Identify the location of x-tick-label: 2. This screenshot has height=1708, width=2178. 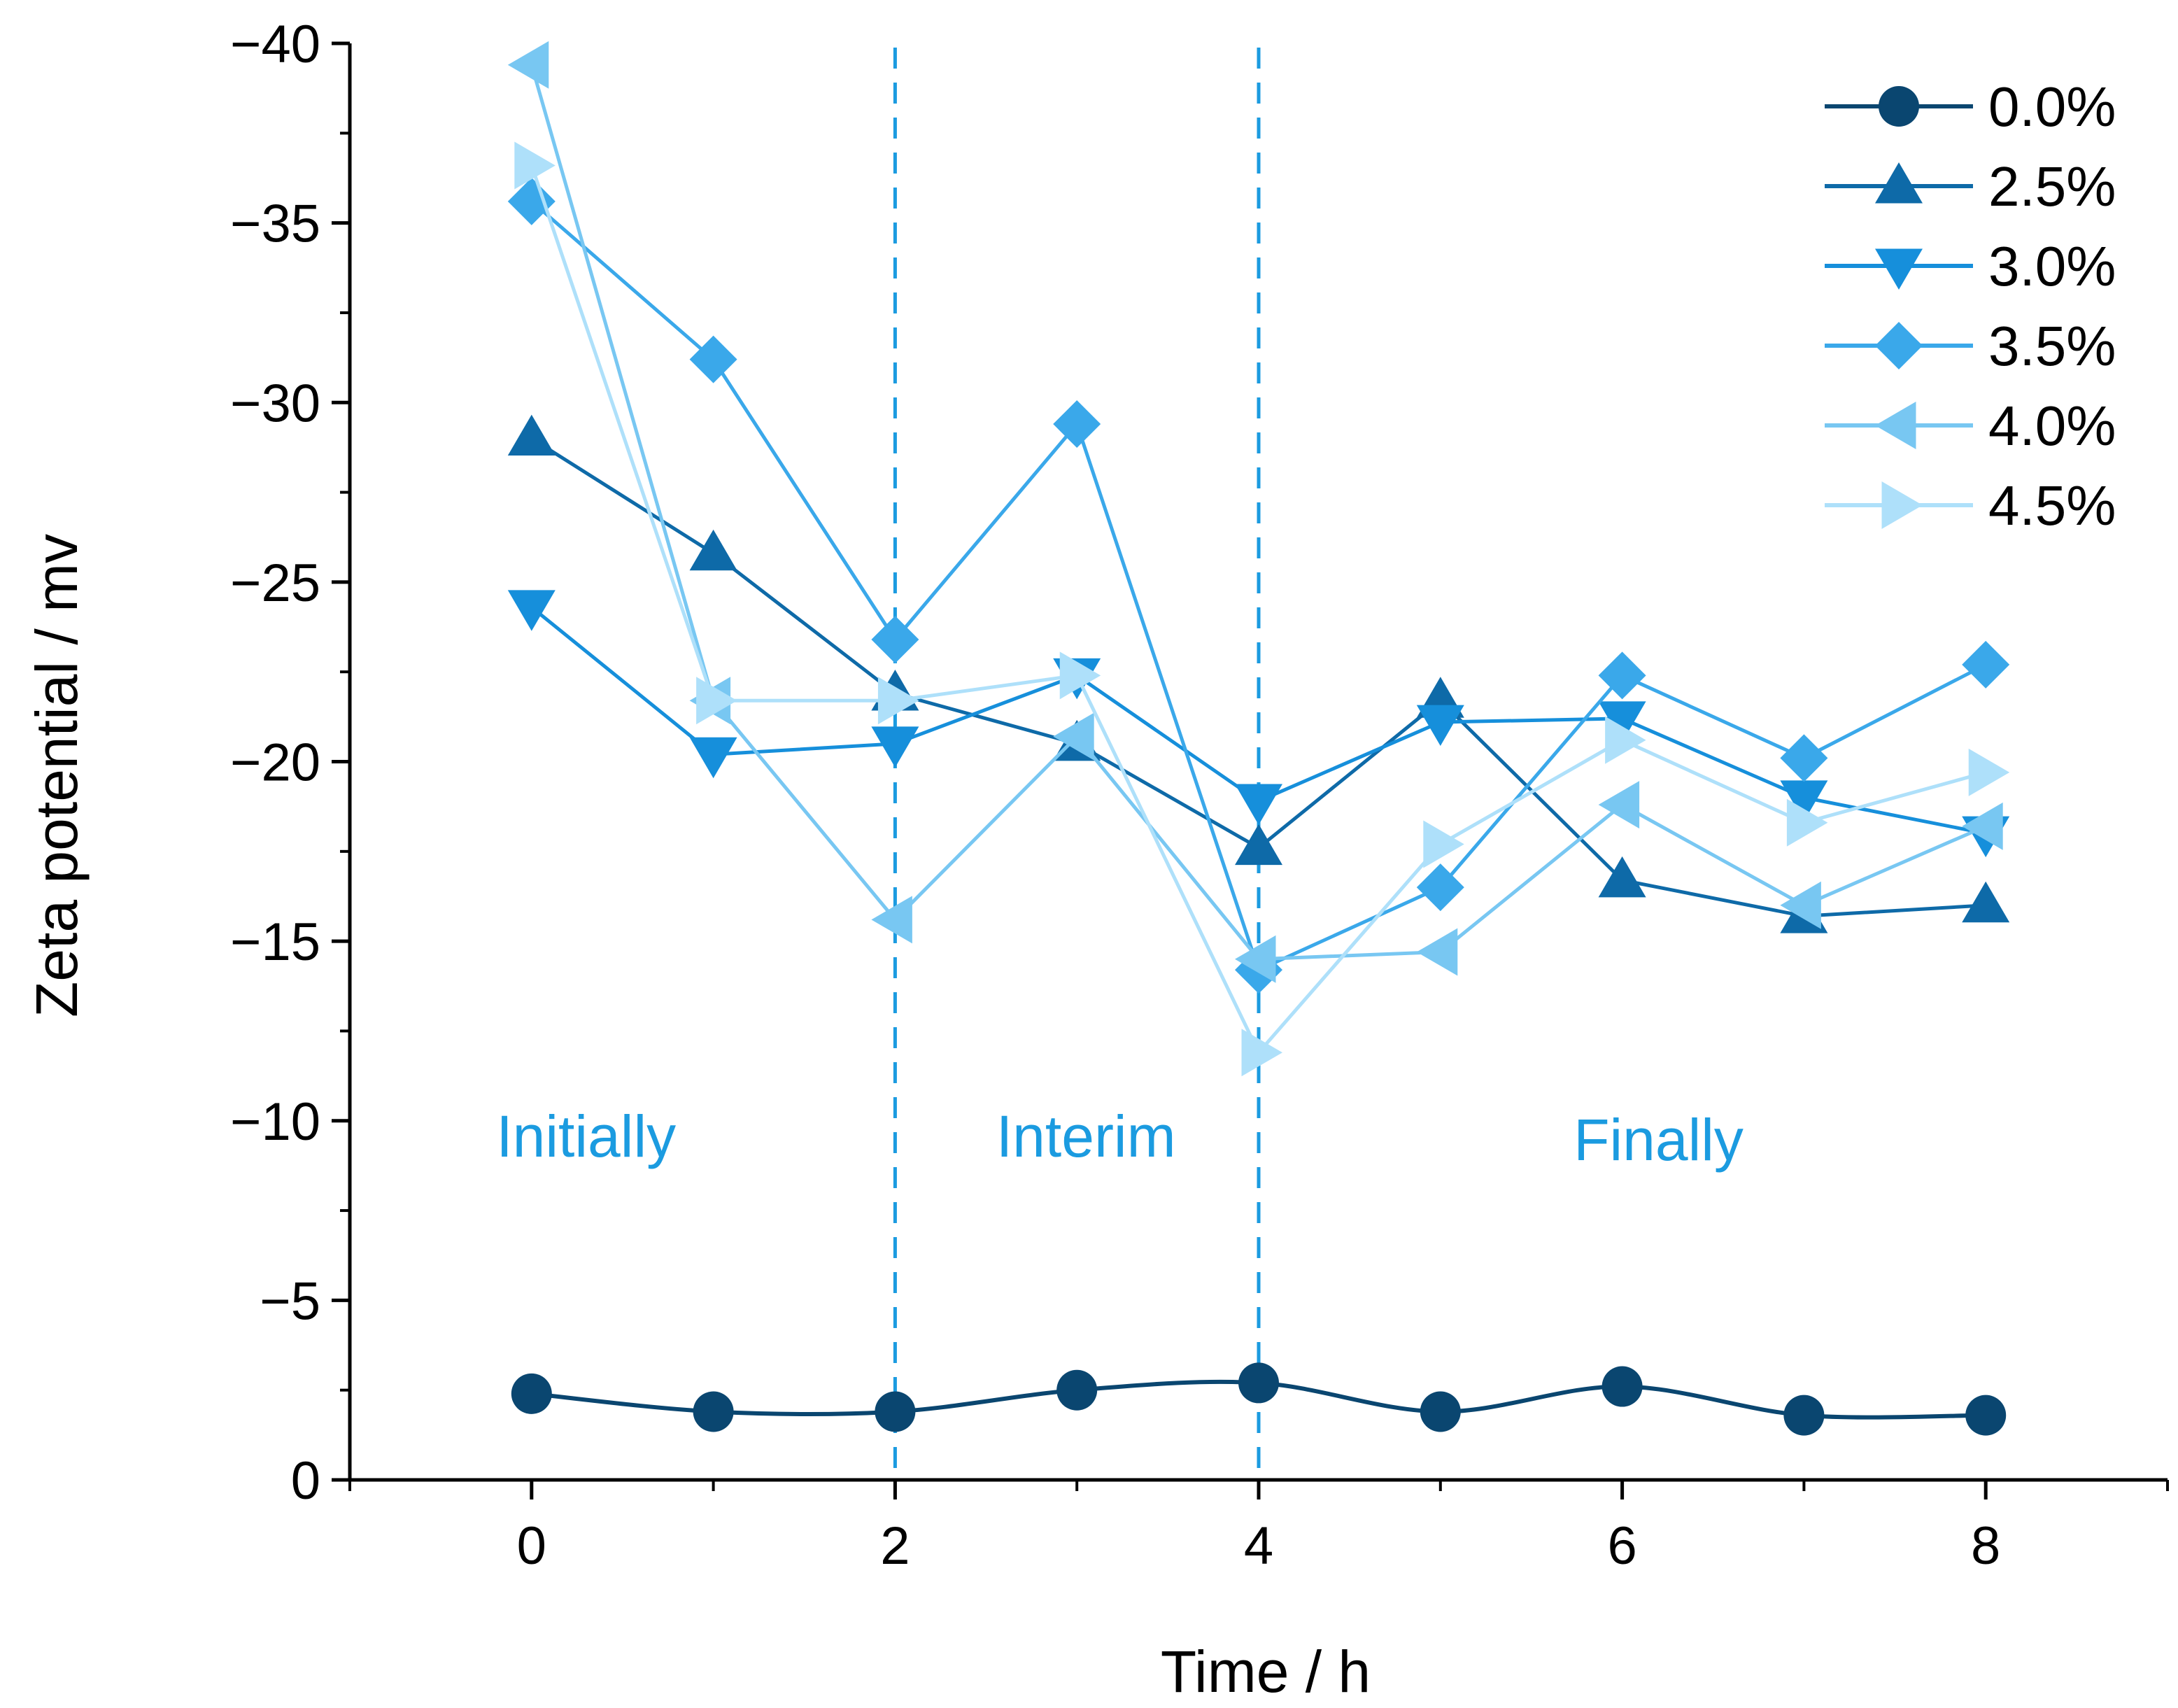
(895, 1546).